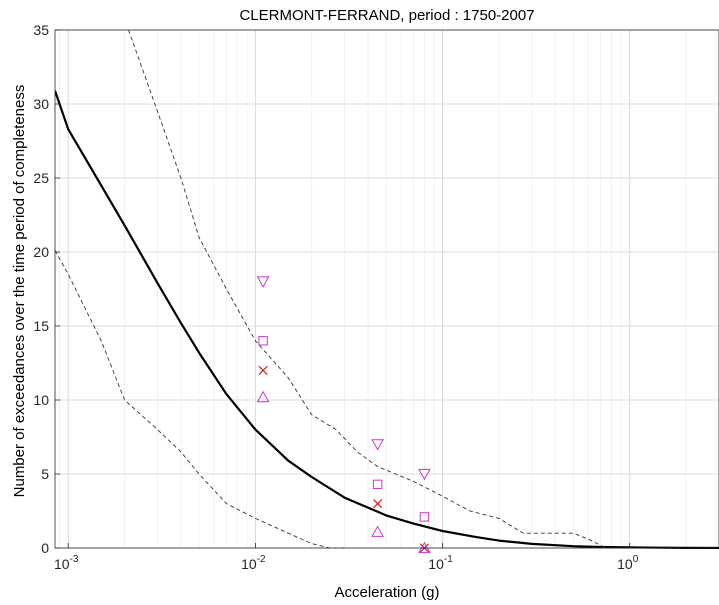 The image size is (719, 605). I want to click on y-tick-label: 25, so click(41, 178).